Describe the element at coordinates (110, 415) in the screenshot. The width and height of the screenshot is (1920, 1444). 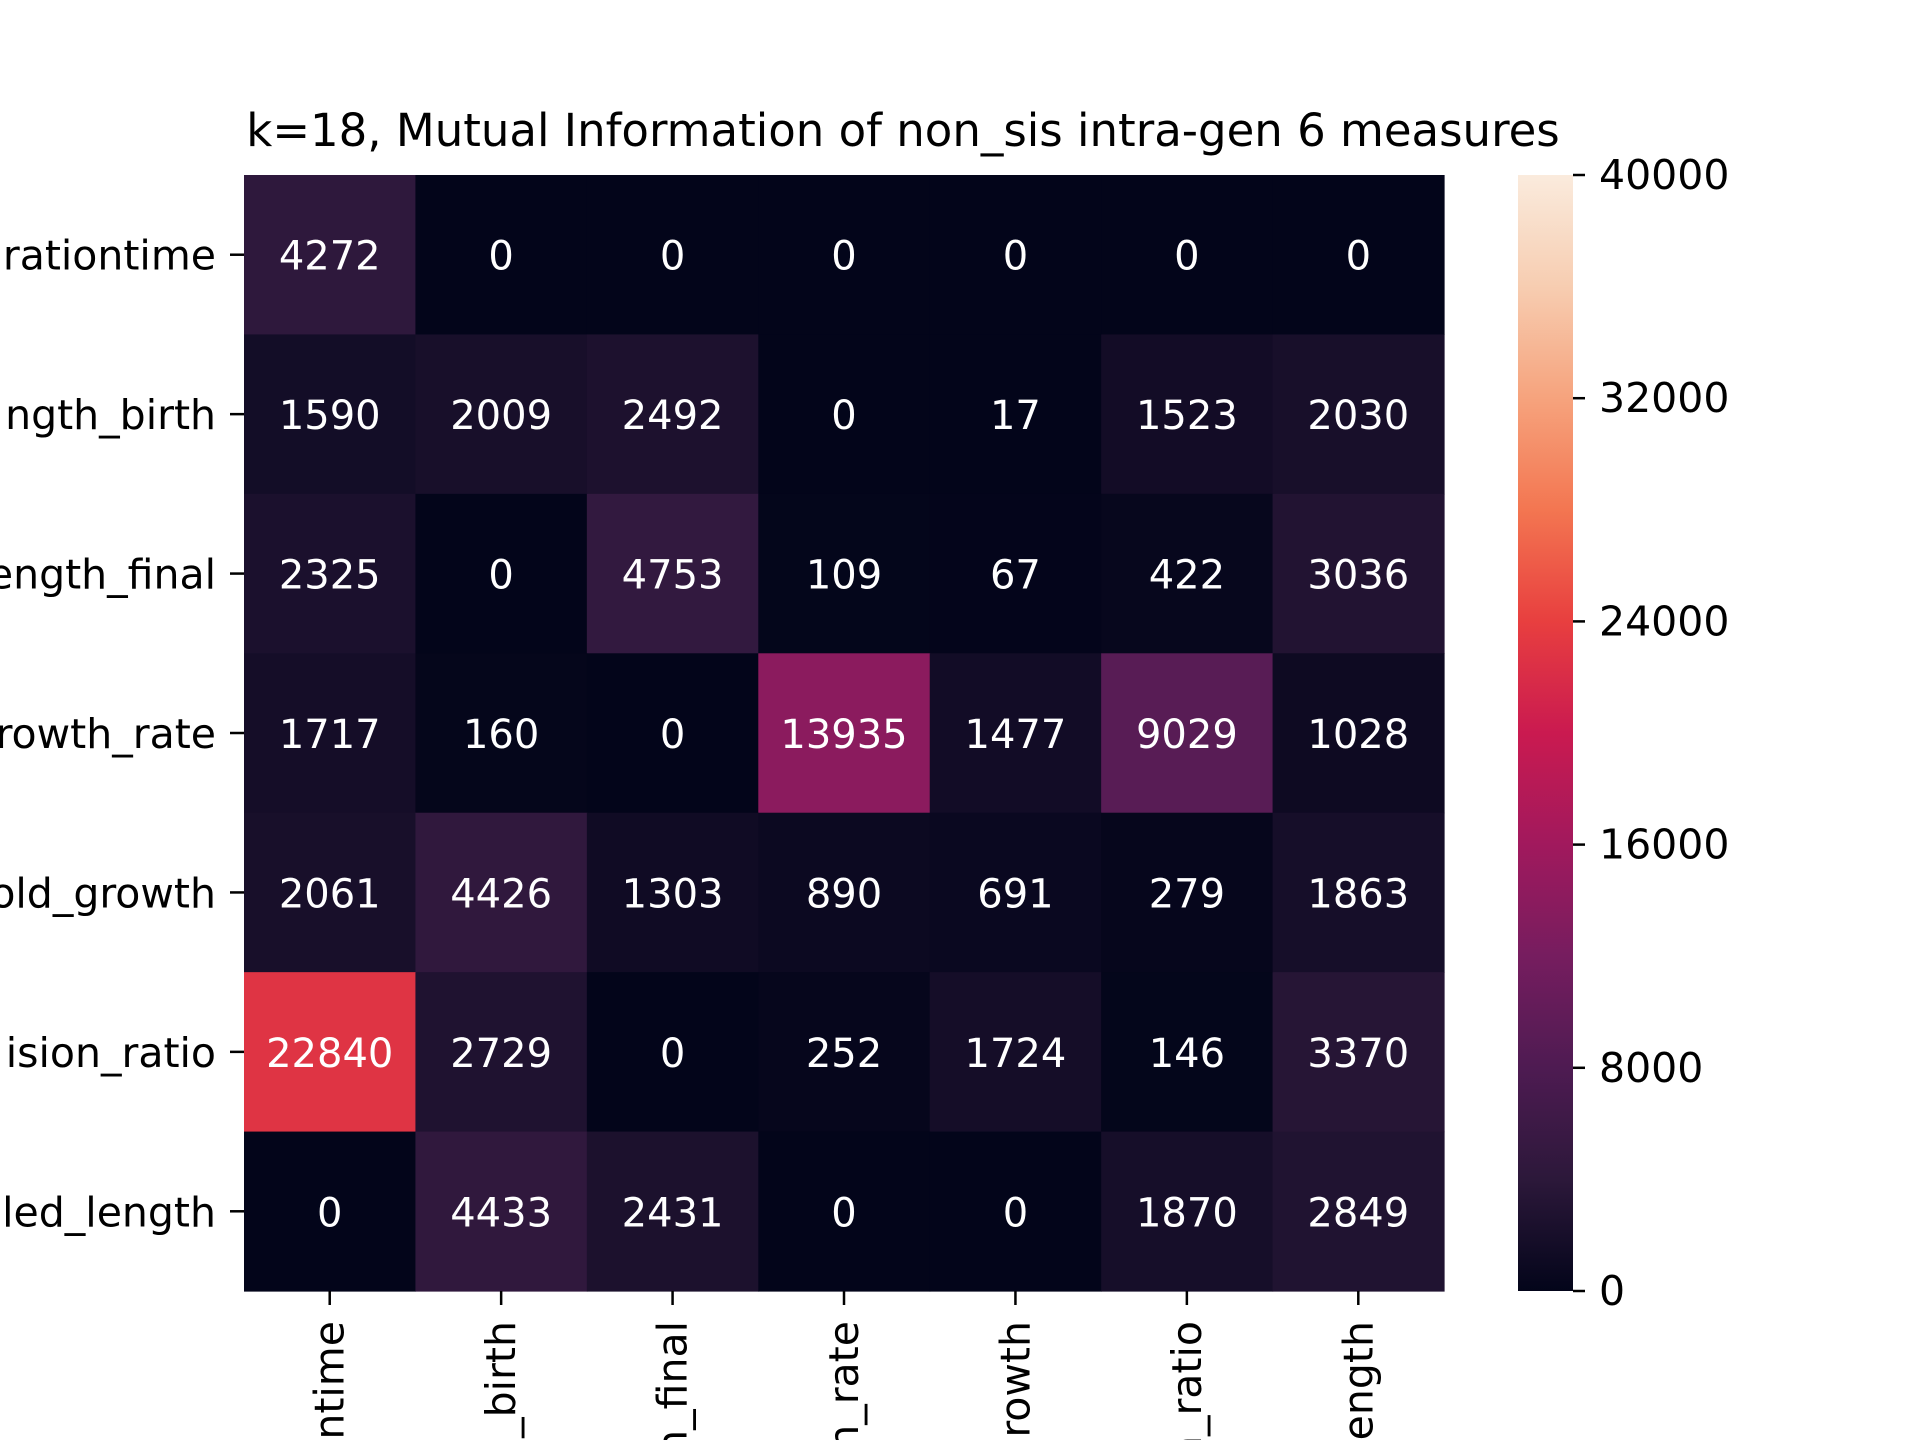
I see `y-tick-label: ngth_birth` at that location.